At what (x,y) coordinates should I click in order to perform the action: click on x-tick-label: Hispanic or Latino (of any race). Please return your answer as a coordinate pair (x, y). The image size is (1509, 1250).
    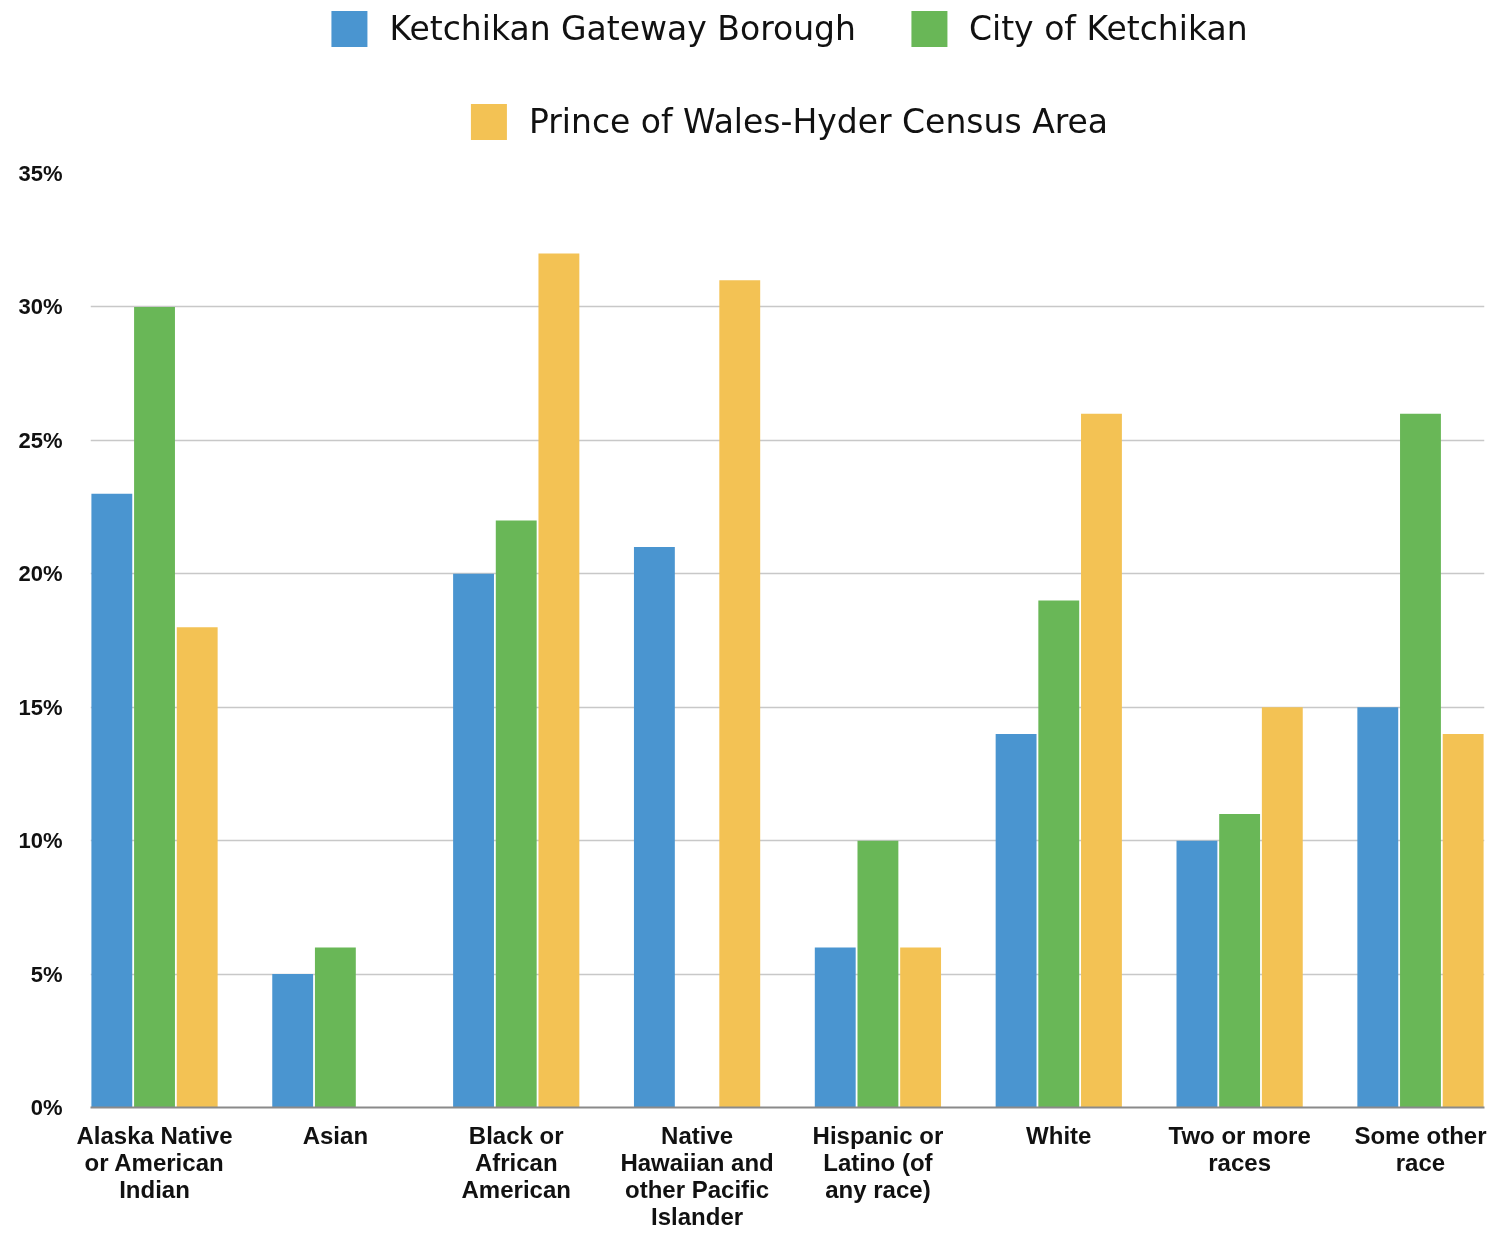
    Looking at the image, I should click on (878, 1162).